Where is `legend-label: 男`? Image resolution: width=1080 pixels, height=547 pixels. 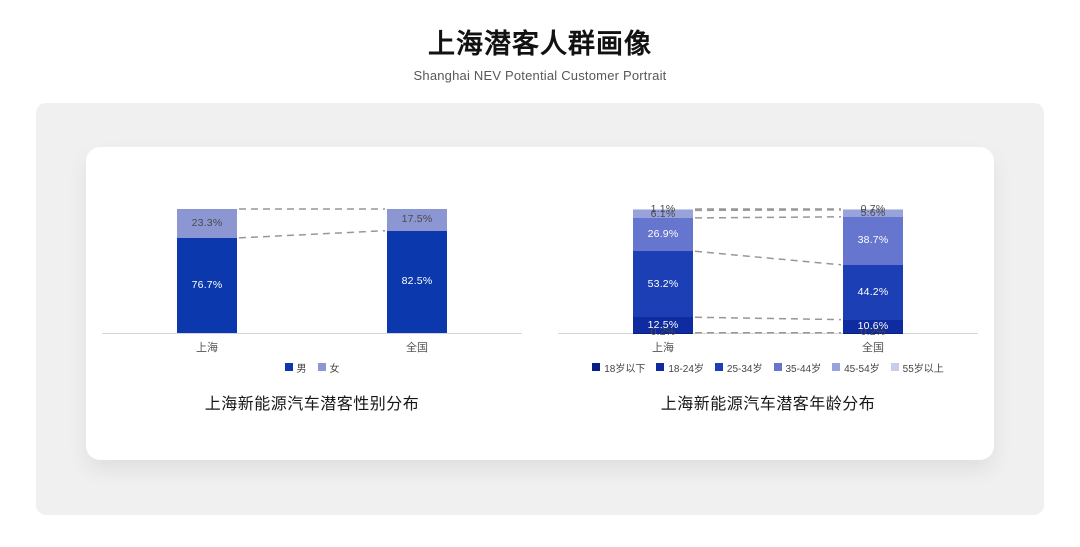
legend-label: 男 is located at coordinates (301, 369).